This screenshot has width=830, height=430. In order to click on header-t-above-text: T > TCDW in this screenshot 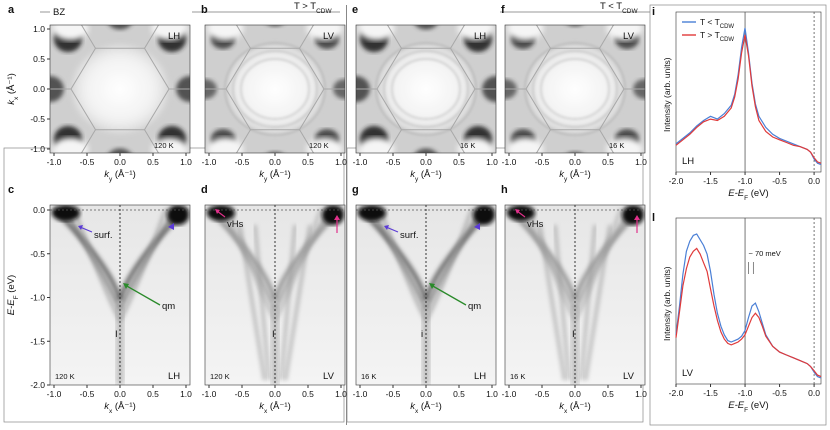, I will do `click(313, 8)`.